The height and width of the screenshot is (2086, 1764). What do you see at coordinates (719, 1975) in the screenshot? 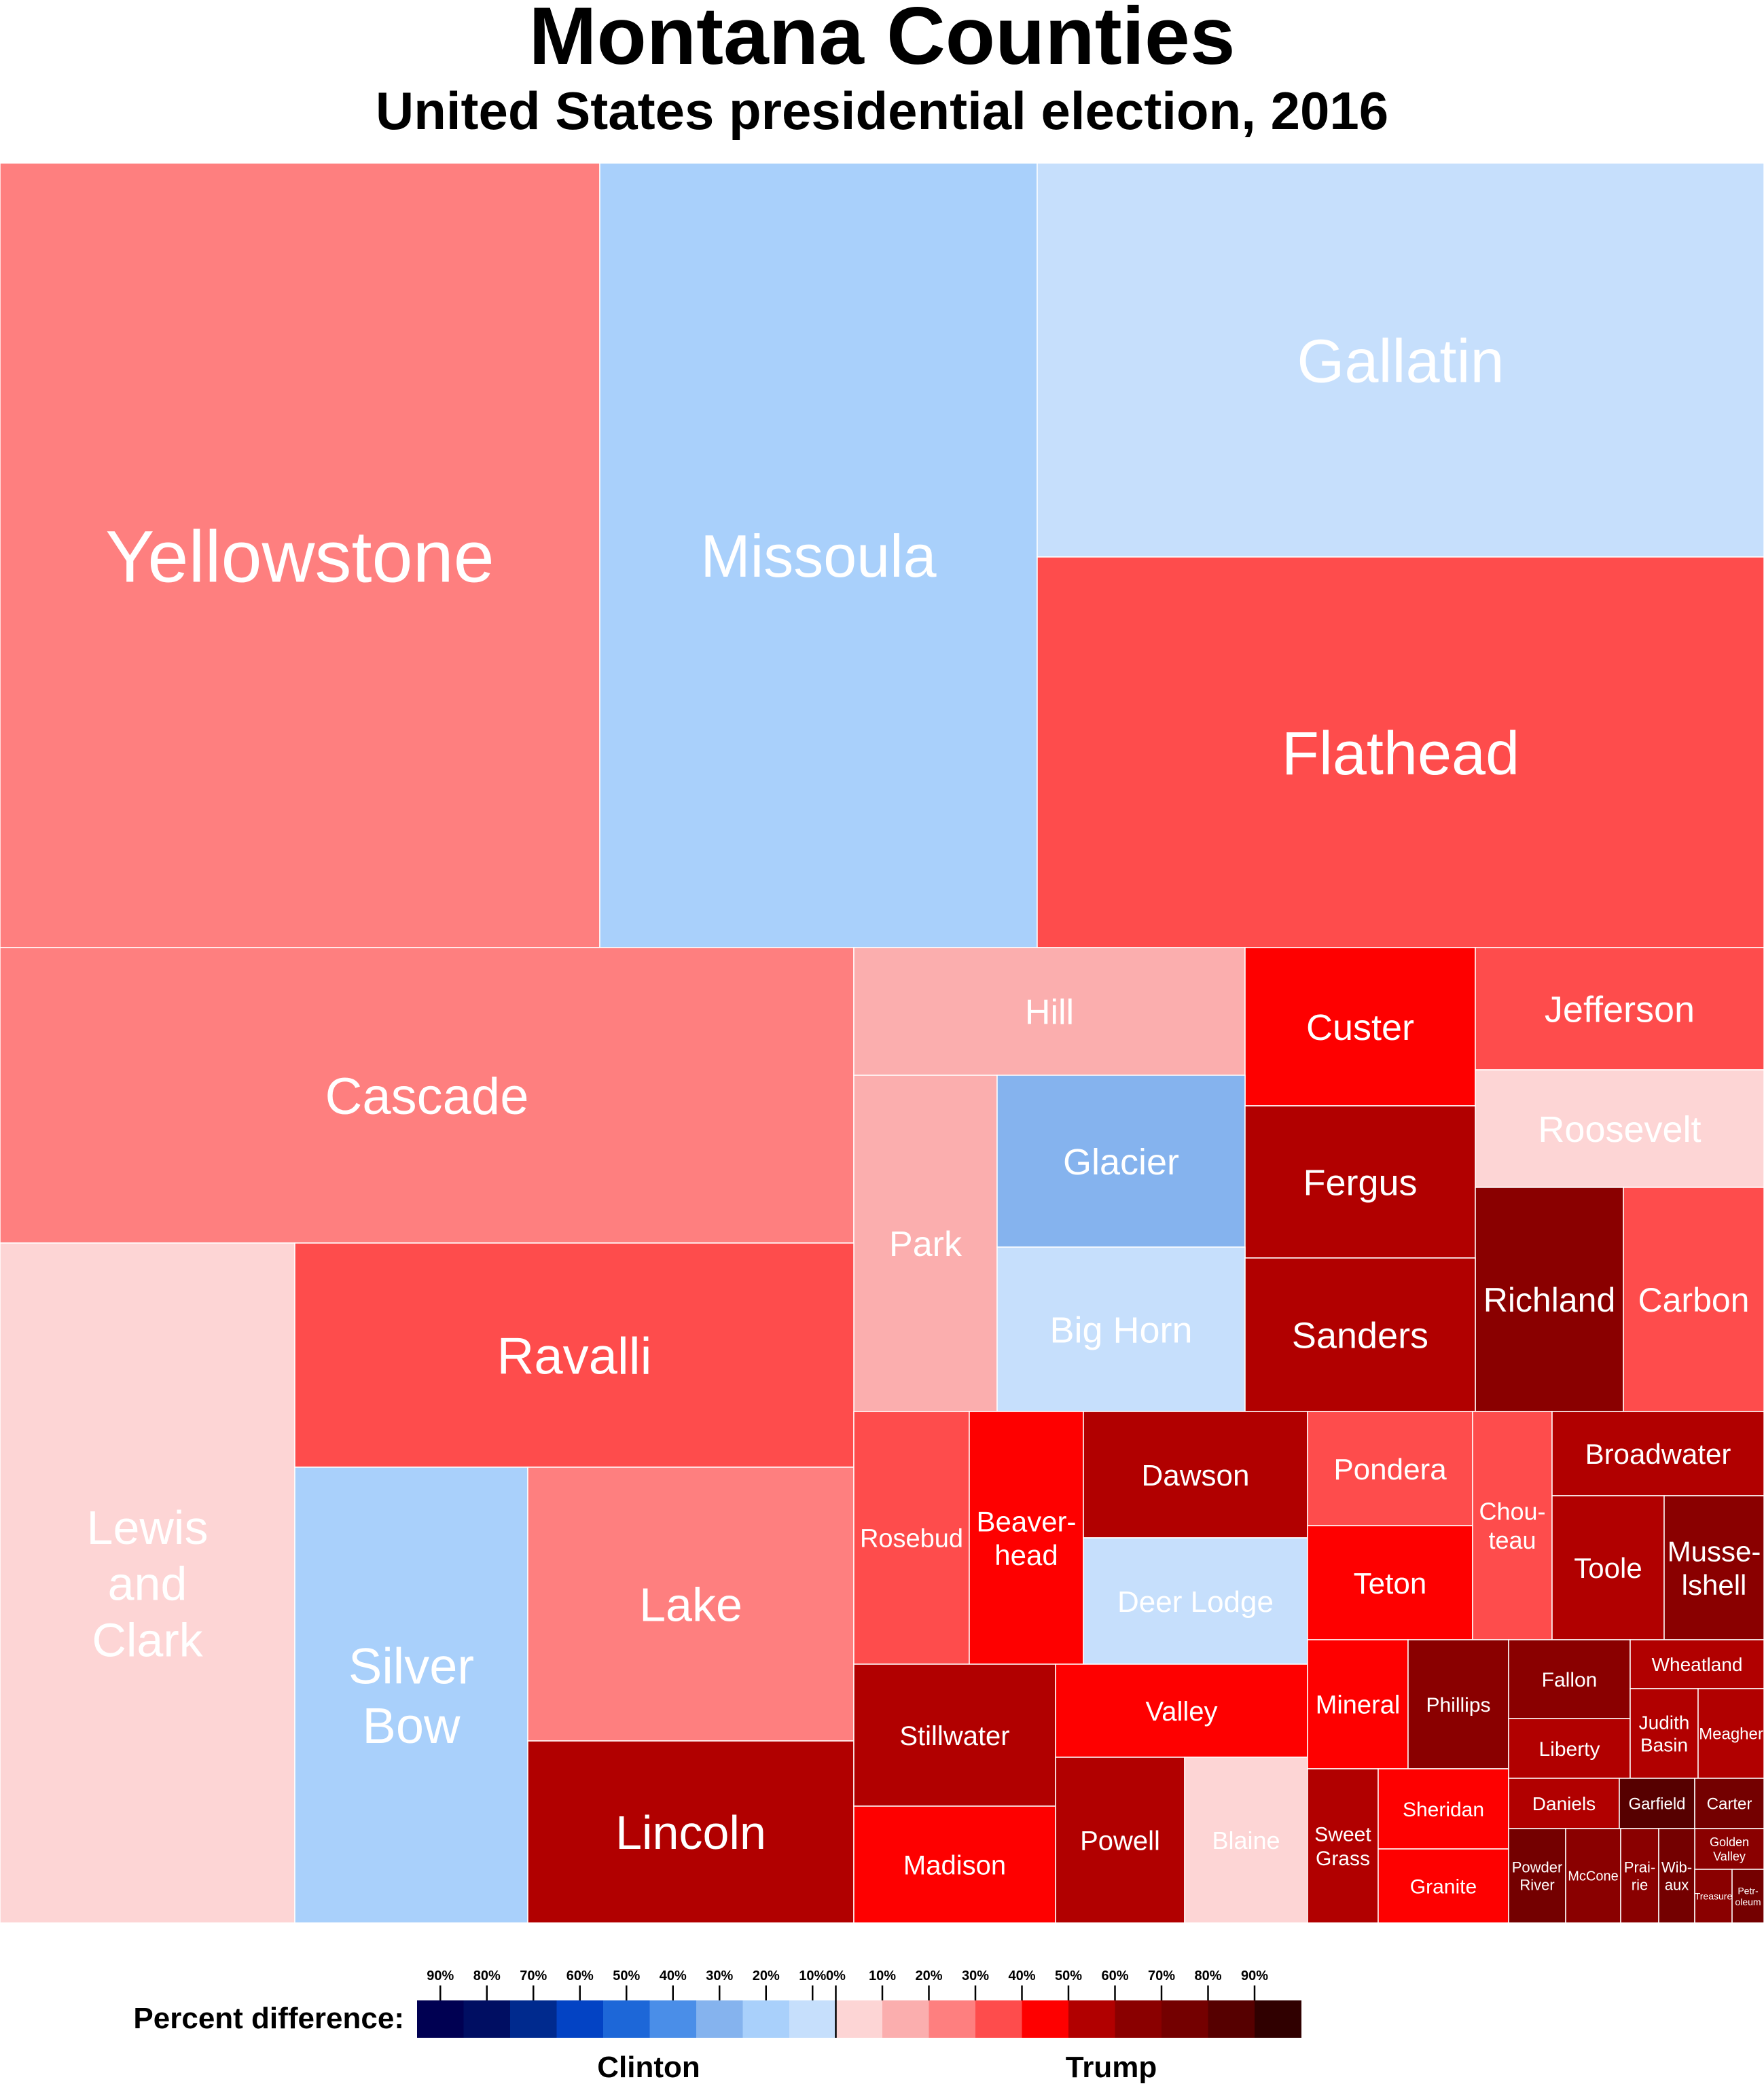
I see `legend-tick-label: 30%` at bounding box center [719, 1975].